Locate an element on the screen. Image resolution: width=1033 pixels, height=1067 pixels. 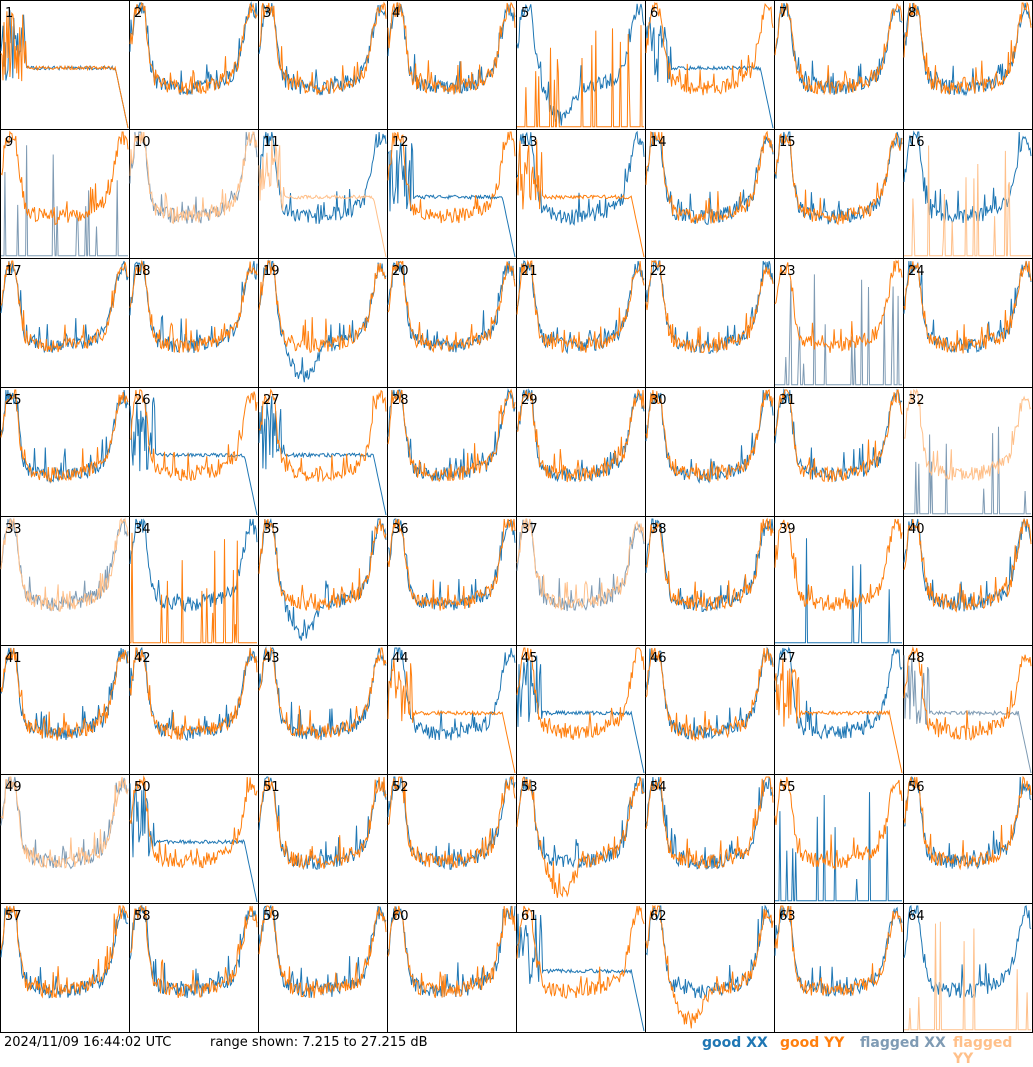
panel-label: 60 is located at coordinates (400, 916).